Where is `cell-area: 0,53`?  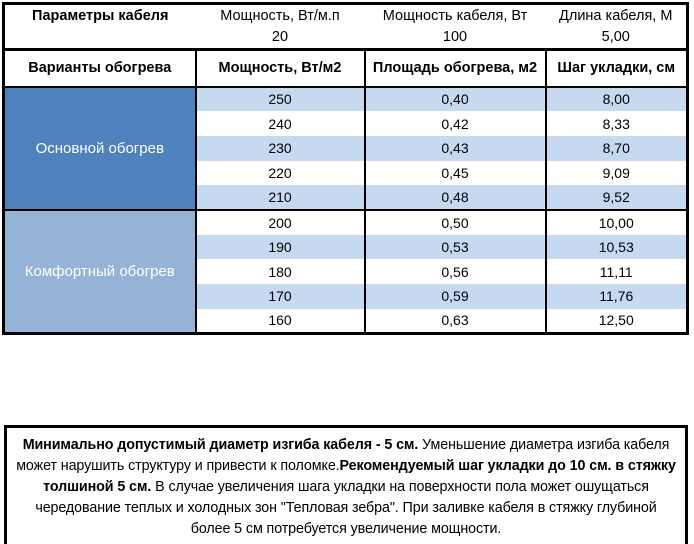 cell-area: 0,53 is located at coordinates (454, 247).